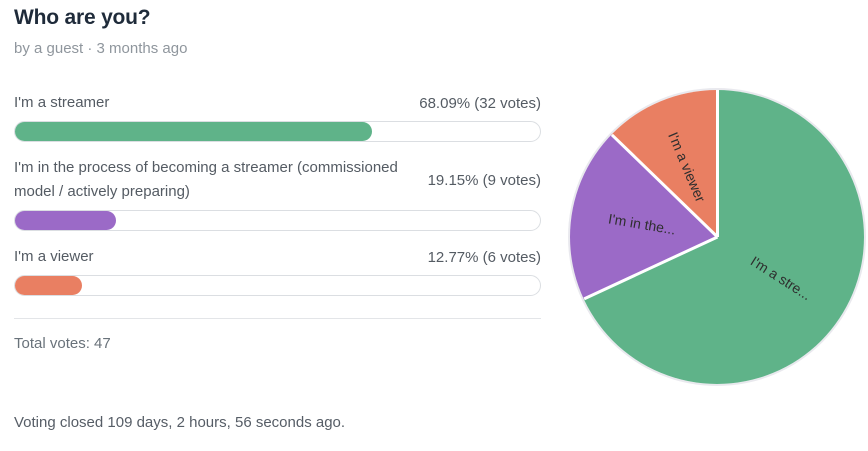  I want to click on poll-option-streamer: I'm a streamer 68.09% (32 votes), so click(277, 116).